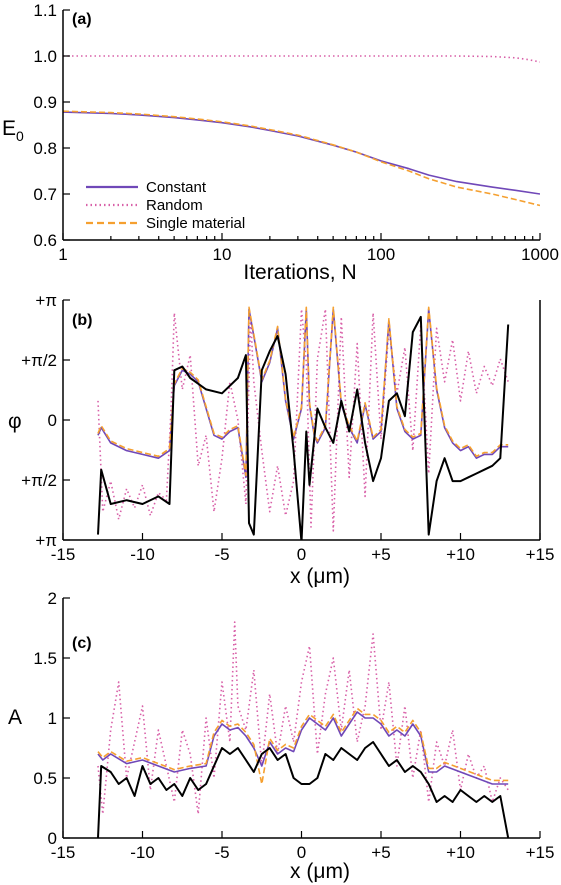 This screenshot has height=885, width=561. I want to click on panel-b-x-axis-title: x (μm), so click(320, 576).